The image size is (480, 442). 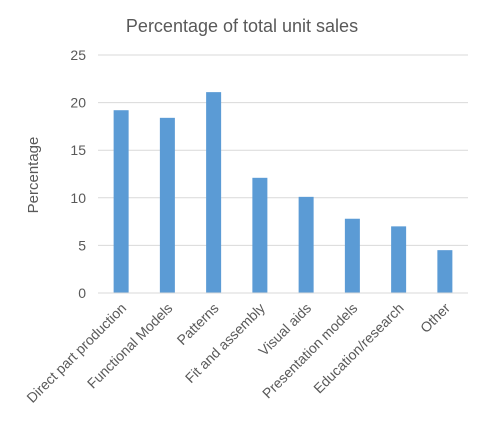 I want to click on x-category-label: Other, so click(x=435, y=318).